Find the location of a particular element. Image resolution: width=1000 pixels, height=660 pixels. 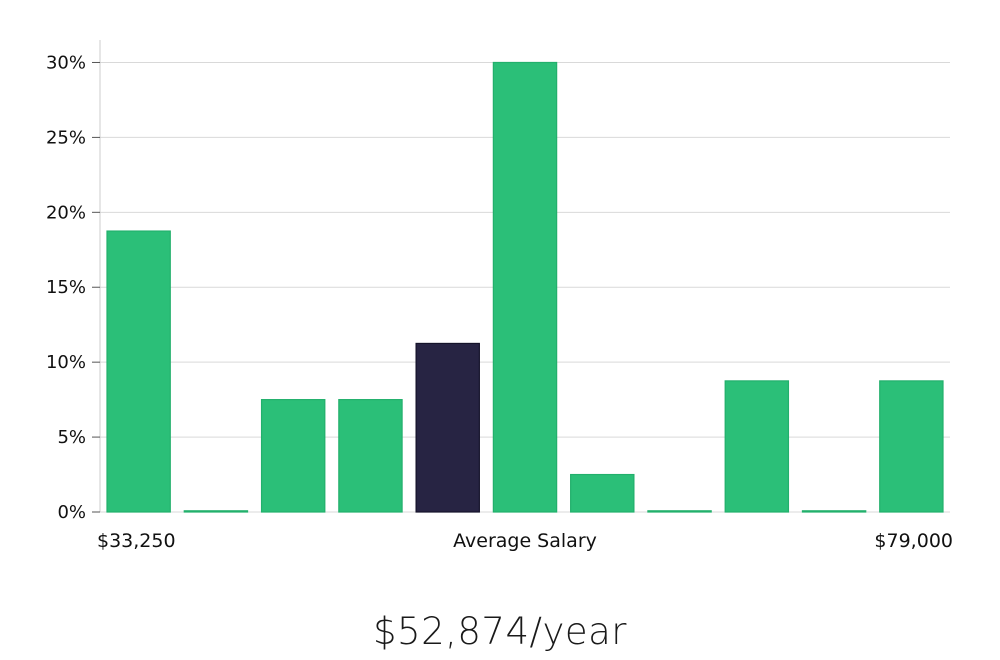

x-axis-start-label: $33,250 is located at coordinates (136, 541).